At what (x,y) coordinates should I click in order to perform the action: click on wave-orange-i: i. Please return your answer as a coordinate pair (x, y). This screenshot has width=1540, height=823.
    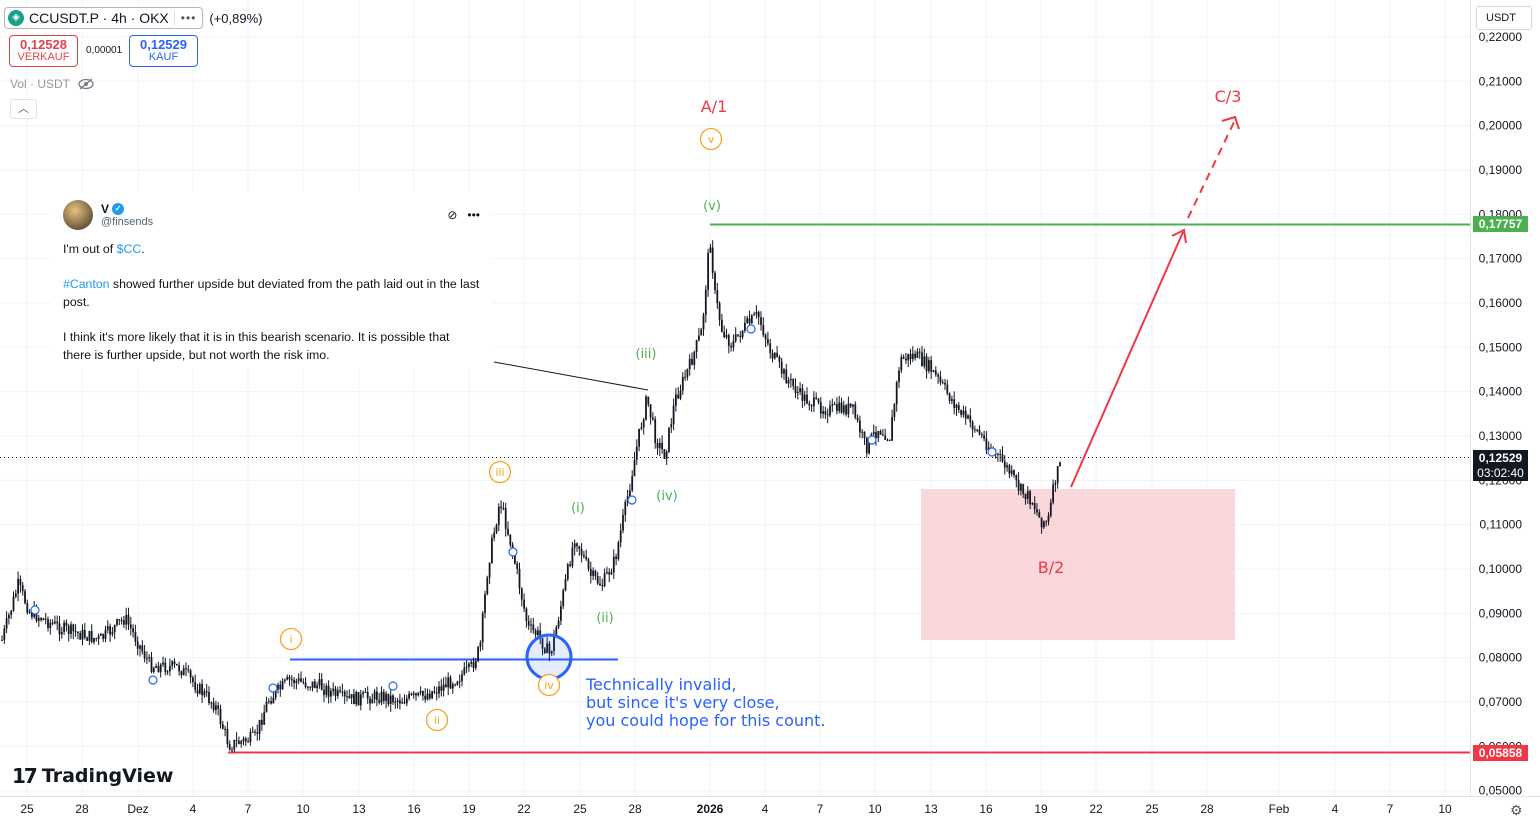
    Looking at the image, I should click on (290, 639).